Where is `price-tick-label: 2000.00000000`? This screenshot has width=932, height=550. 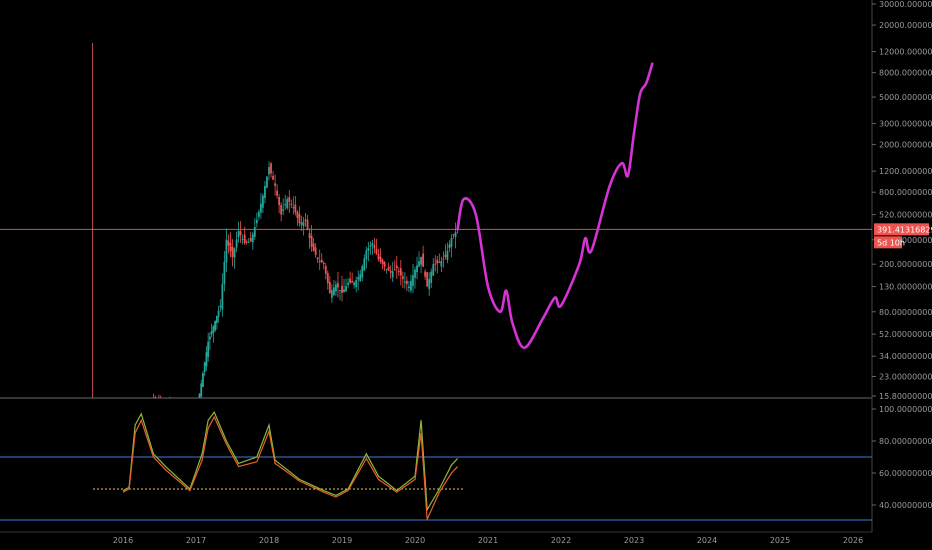
price-tick-label: 2000.00000000 is located at coordinates (905, 145).